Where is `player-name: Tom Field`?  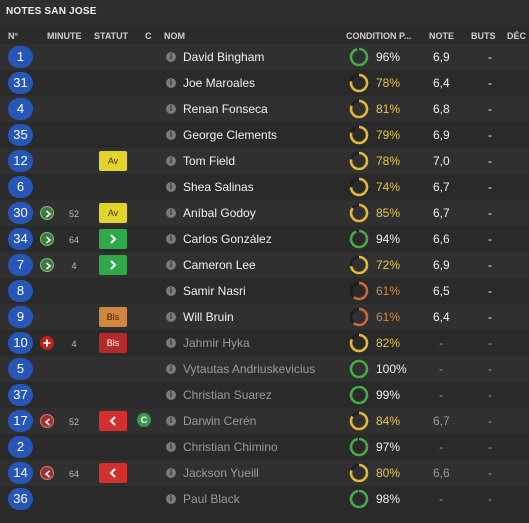 player-name: Tom Field is located at coordinates (209, 161).